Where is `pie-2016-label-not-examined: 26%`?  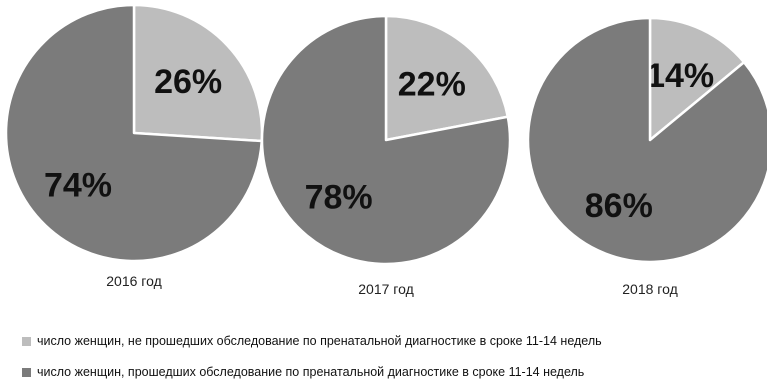
pie-2016-label-not-examined: 26% is located at coordinates (188, 82).